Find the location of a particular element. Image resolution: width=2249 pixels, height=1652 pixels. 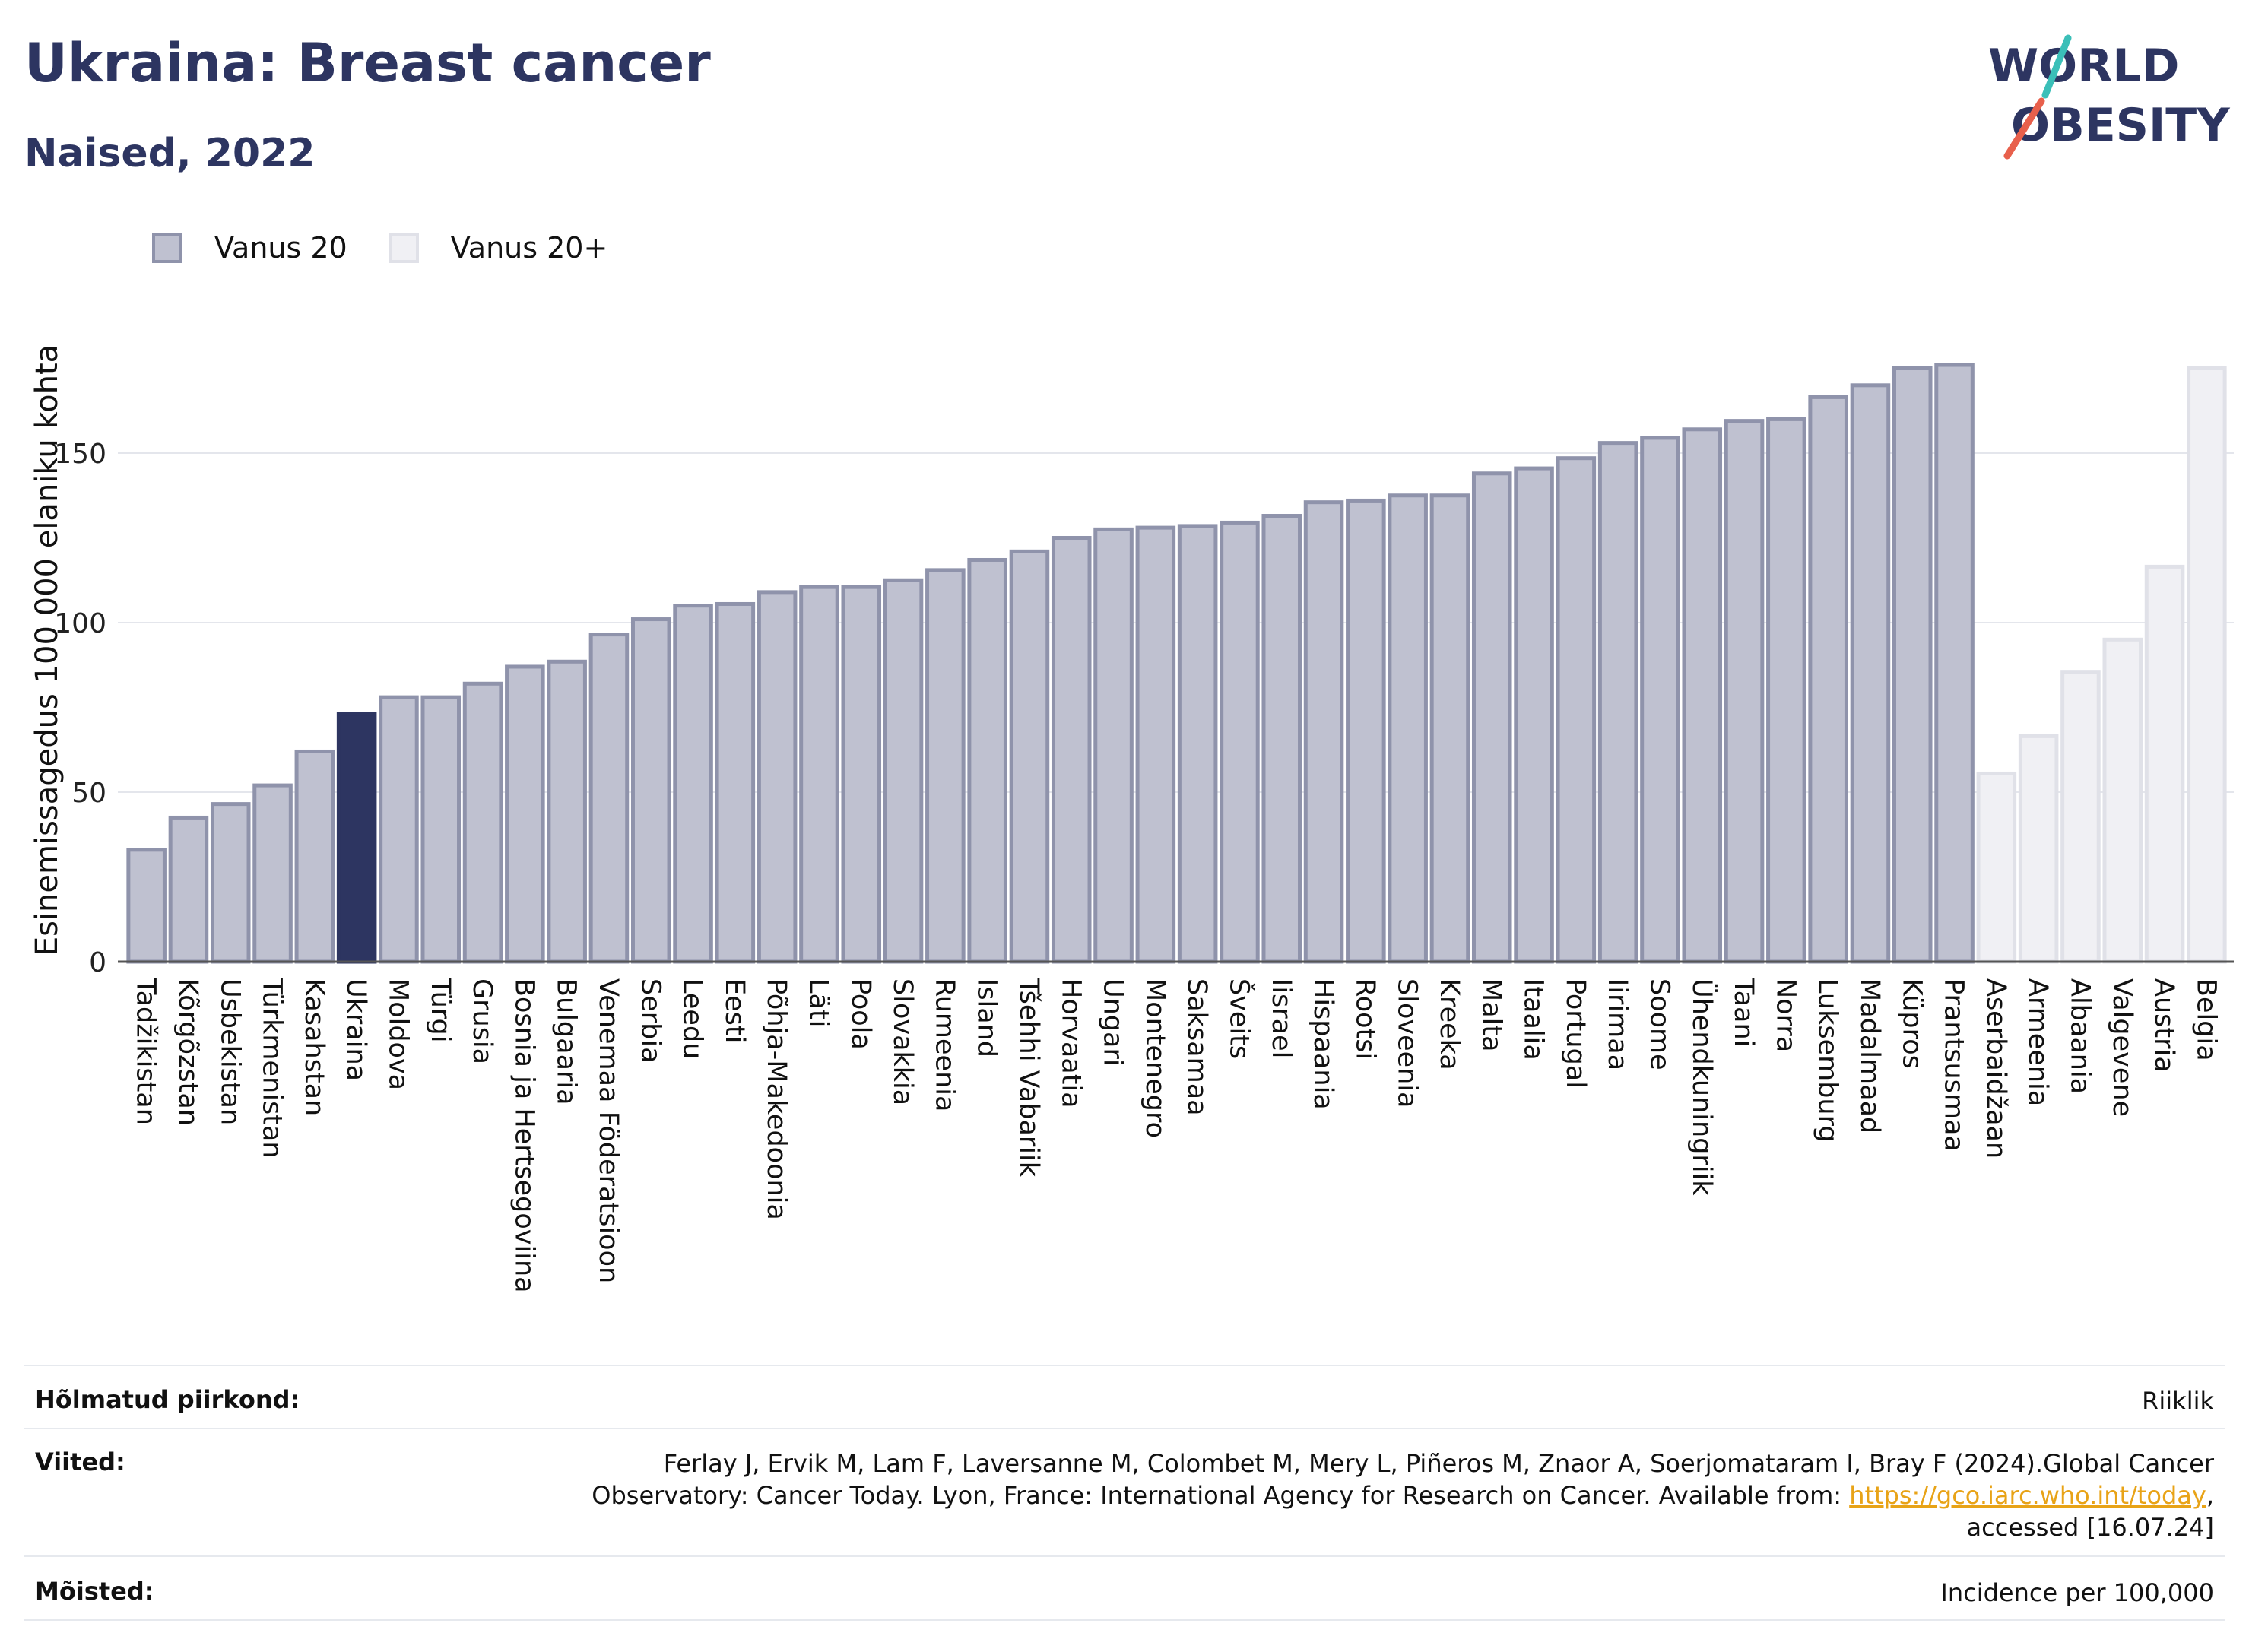

bar-serbia is located at coordinates (650, 790).